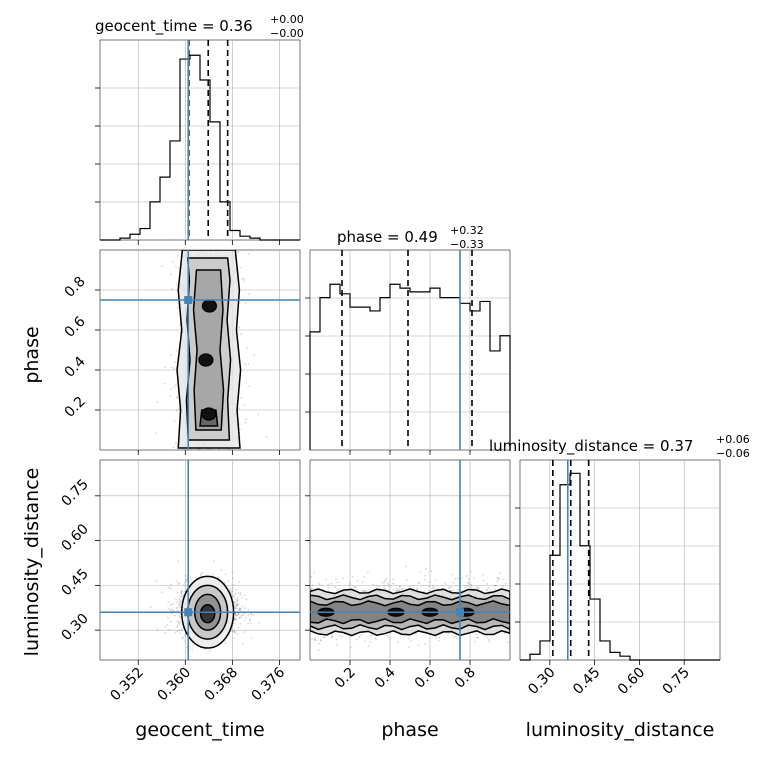 The image size is (760, 760). Describe the element at coordinates (222, 685) in the screenshot. I see `xtick-label-geocent_time: 0.368` at that location.